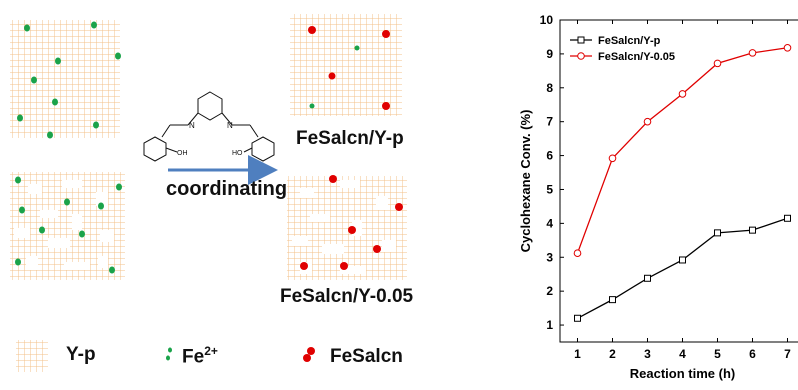  What do you see at coordinates (682, 373) in the screenshot?
I see `x-axis-label: Reaction time (h)` at bounding box center [682, 373].